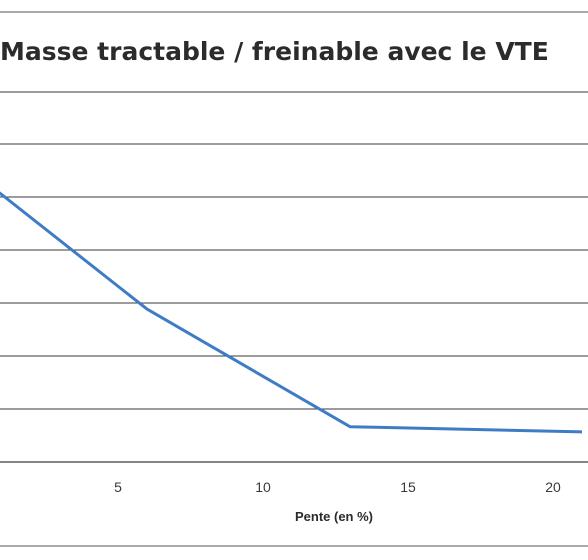 This screenshot has width=588, height=560. I want to click on x-tick-label: 5, so click(118, 487).